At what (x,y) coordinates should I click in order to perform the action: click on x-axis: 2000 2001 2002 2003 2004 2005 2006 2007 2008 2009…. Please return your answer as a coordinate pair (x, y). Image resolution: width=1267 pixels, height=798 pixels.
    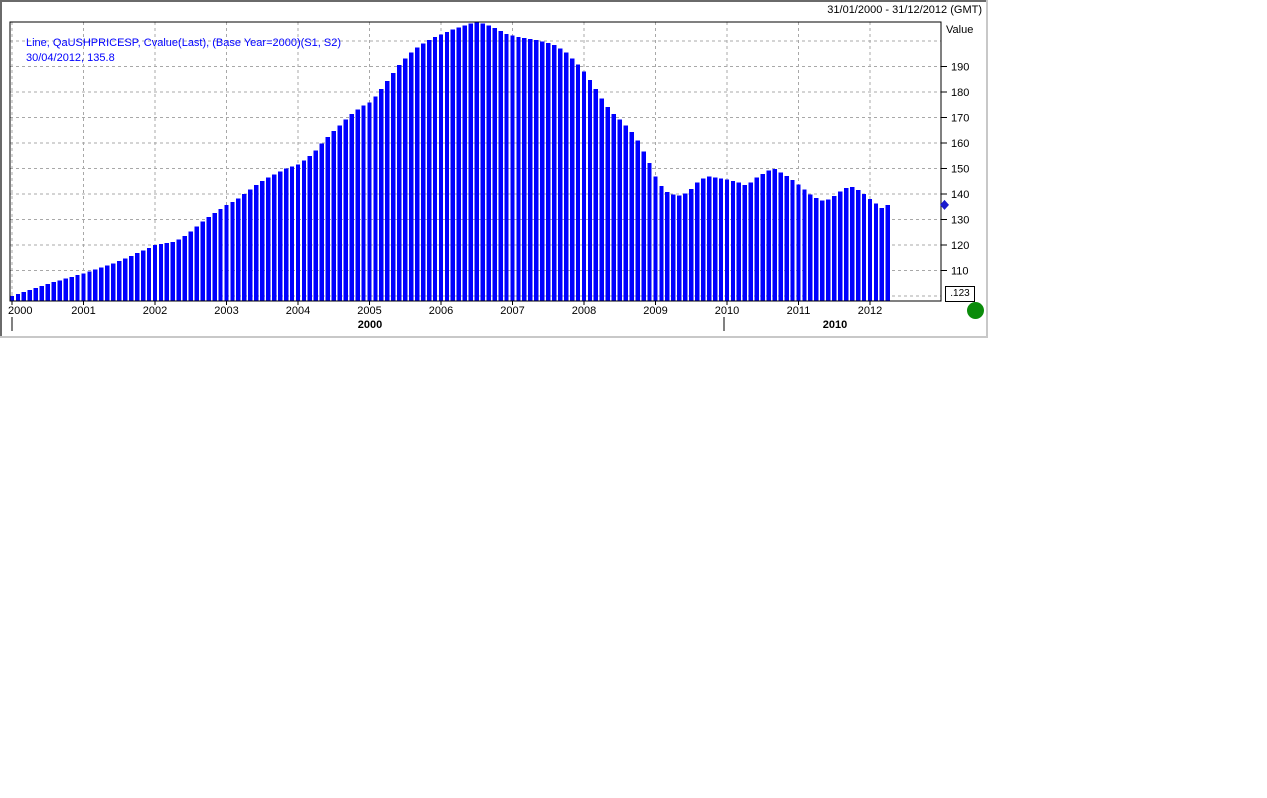
    Looking at the image, I should click on (445, 309).